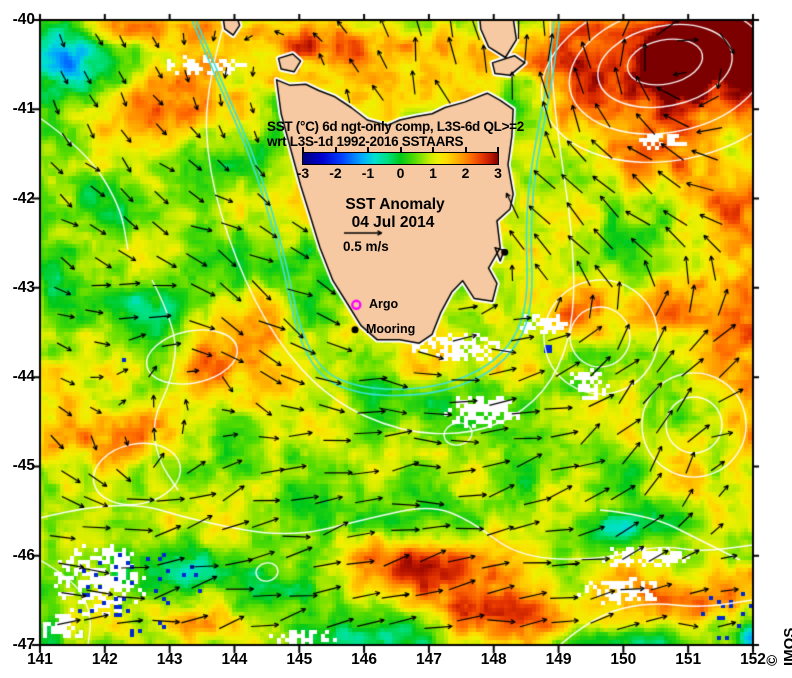  Describe the element at coordinates (23, 555) in the screenshot. I see `y-tick-label: -46` at that location.